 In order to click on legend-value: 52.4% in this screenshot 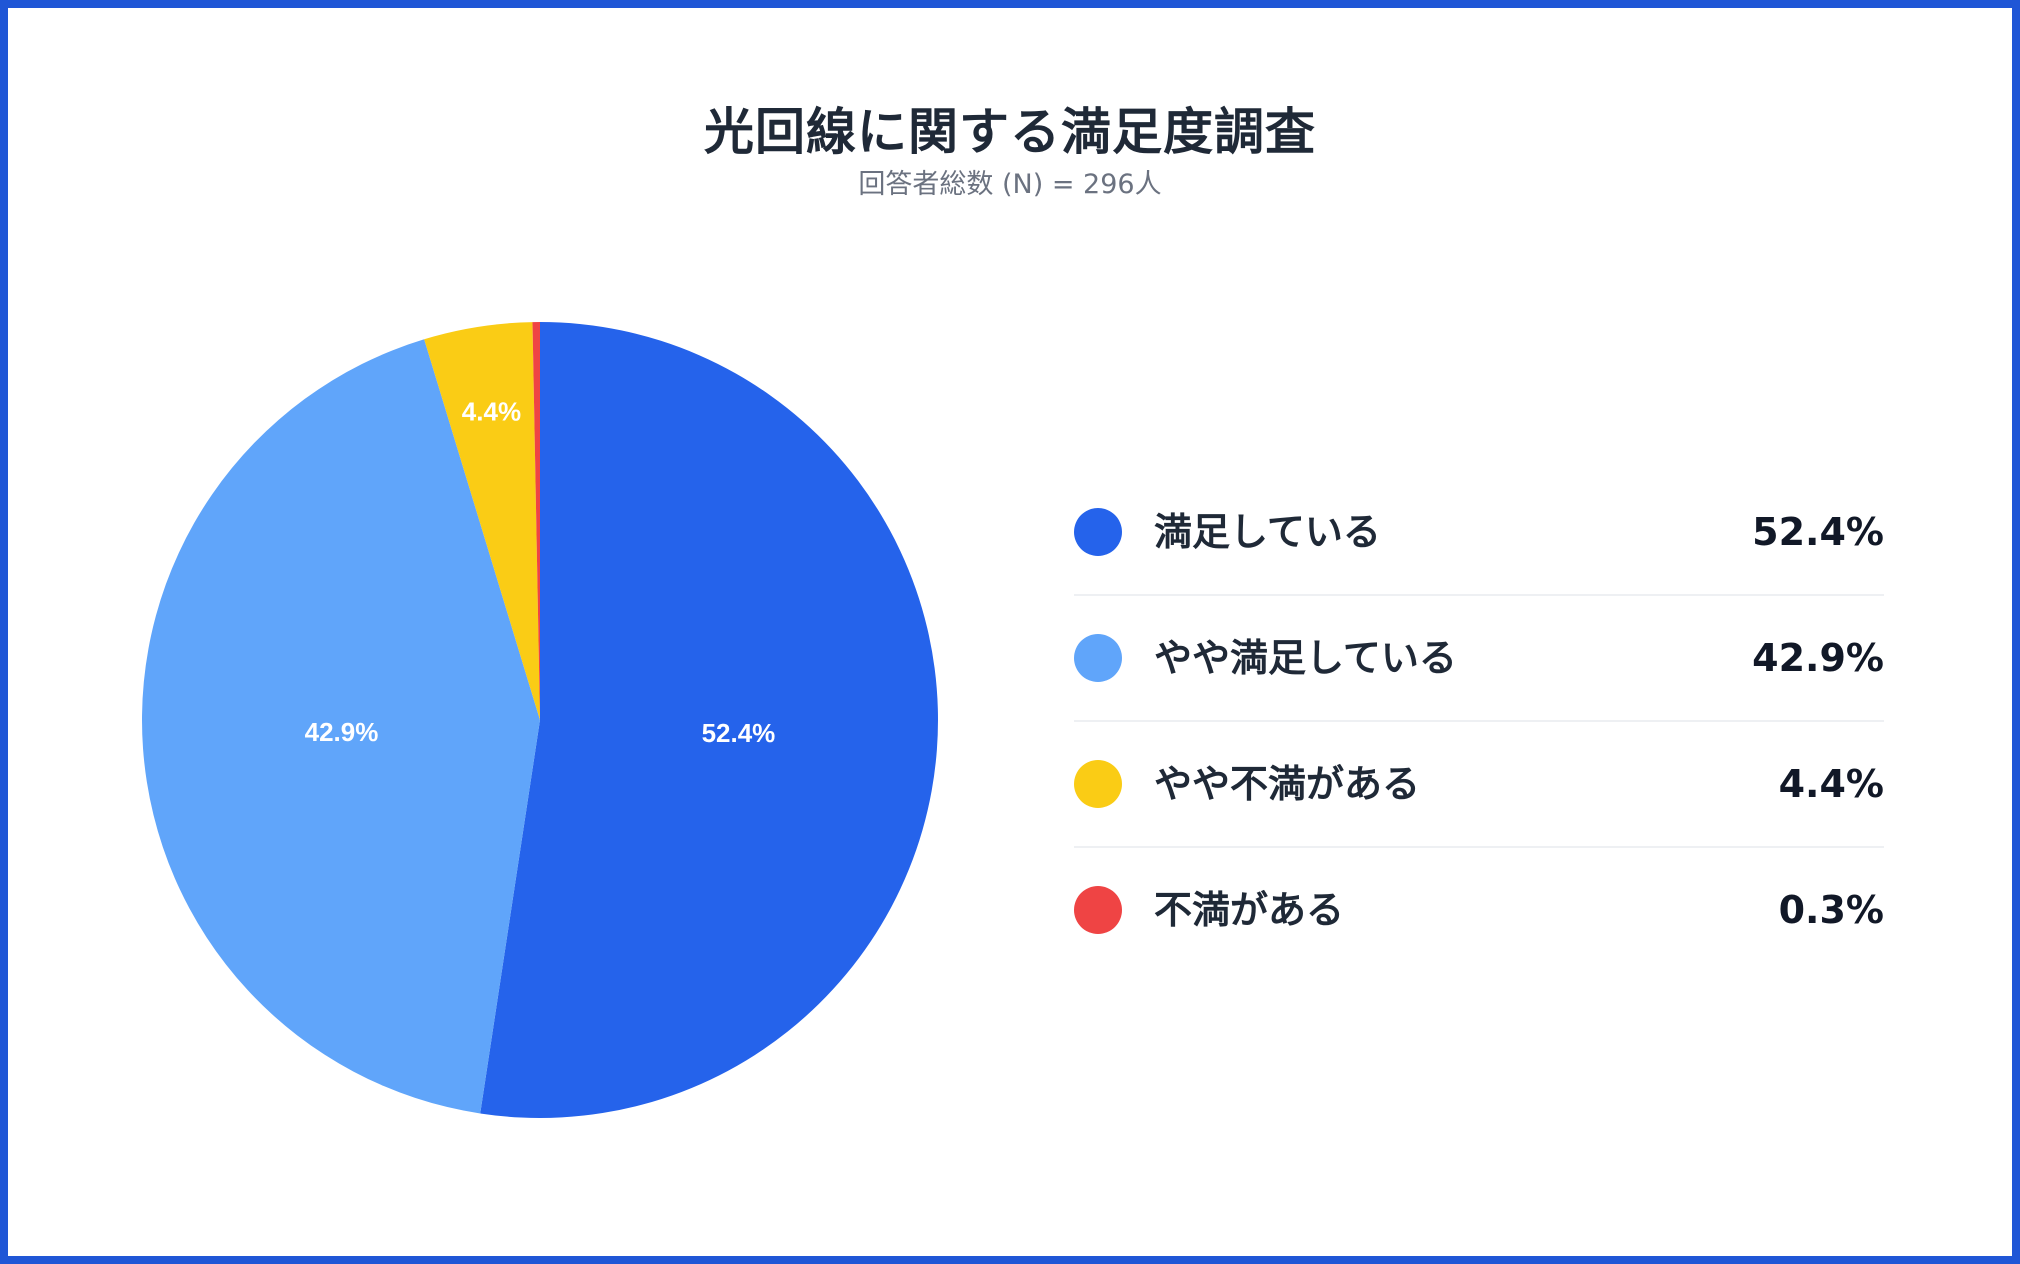, I will do `click(1818, 532)`.